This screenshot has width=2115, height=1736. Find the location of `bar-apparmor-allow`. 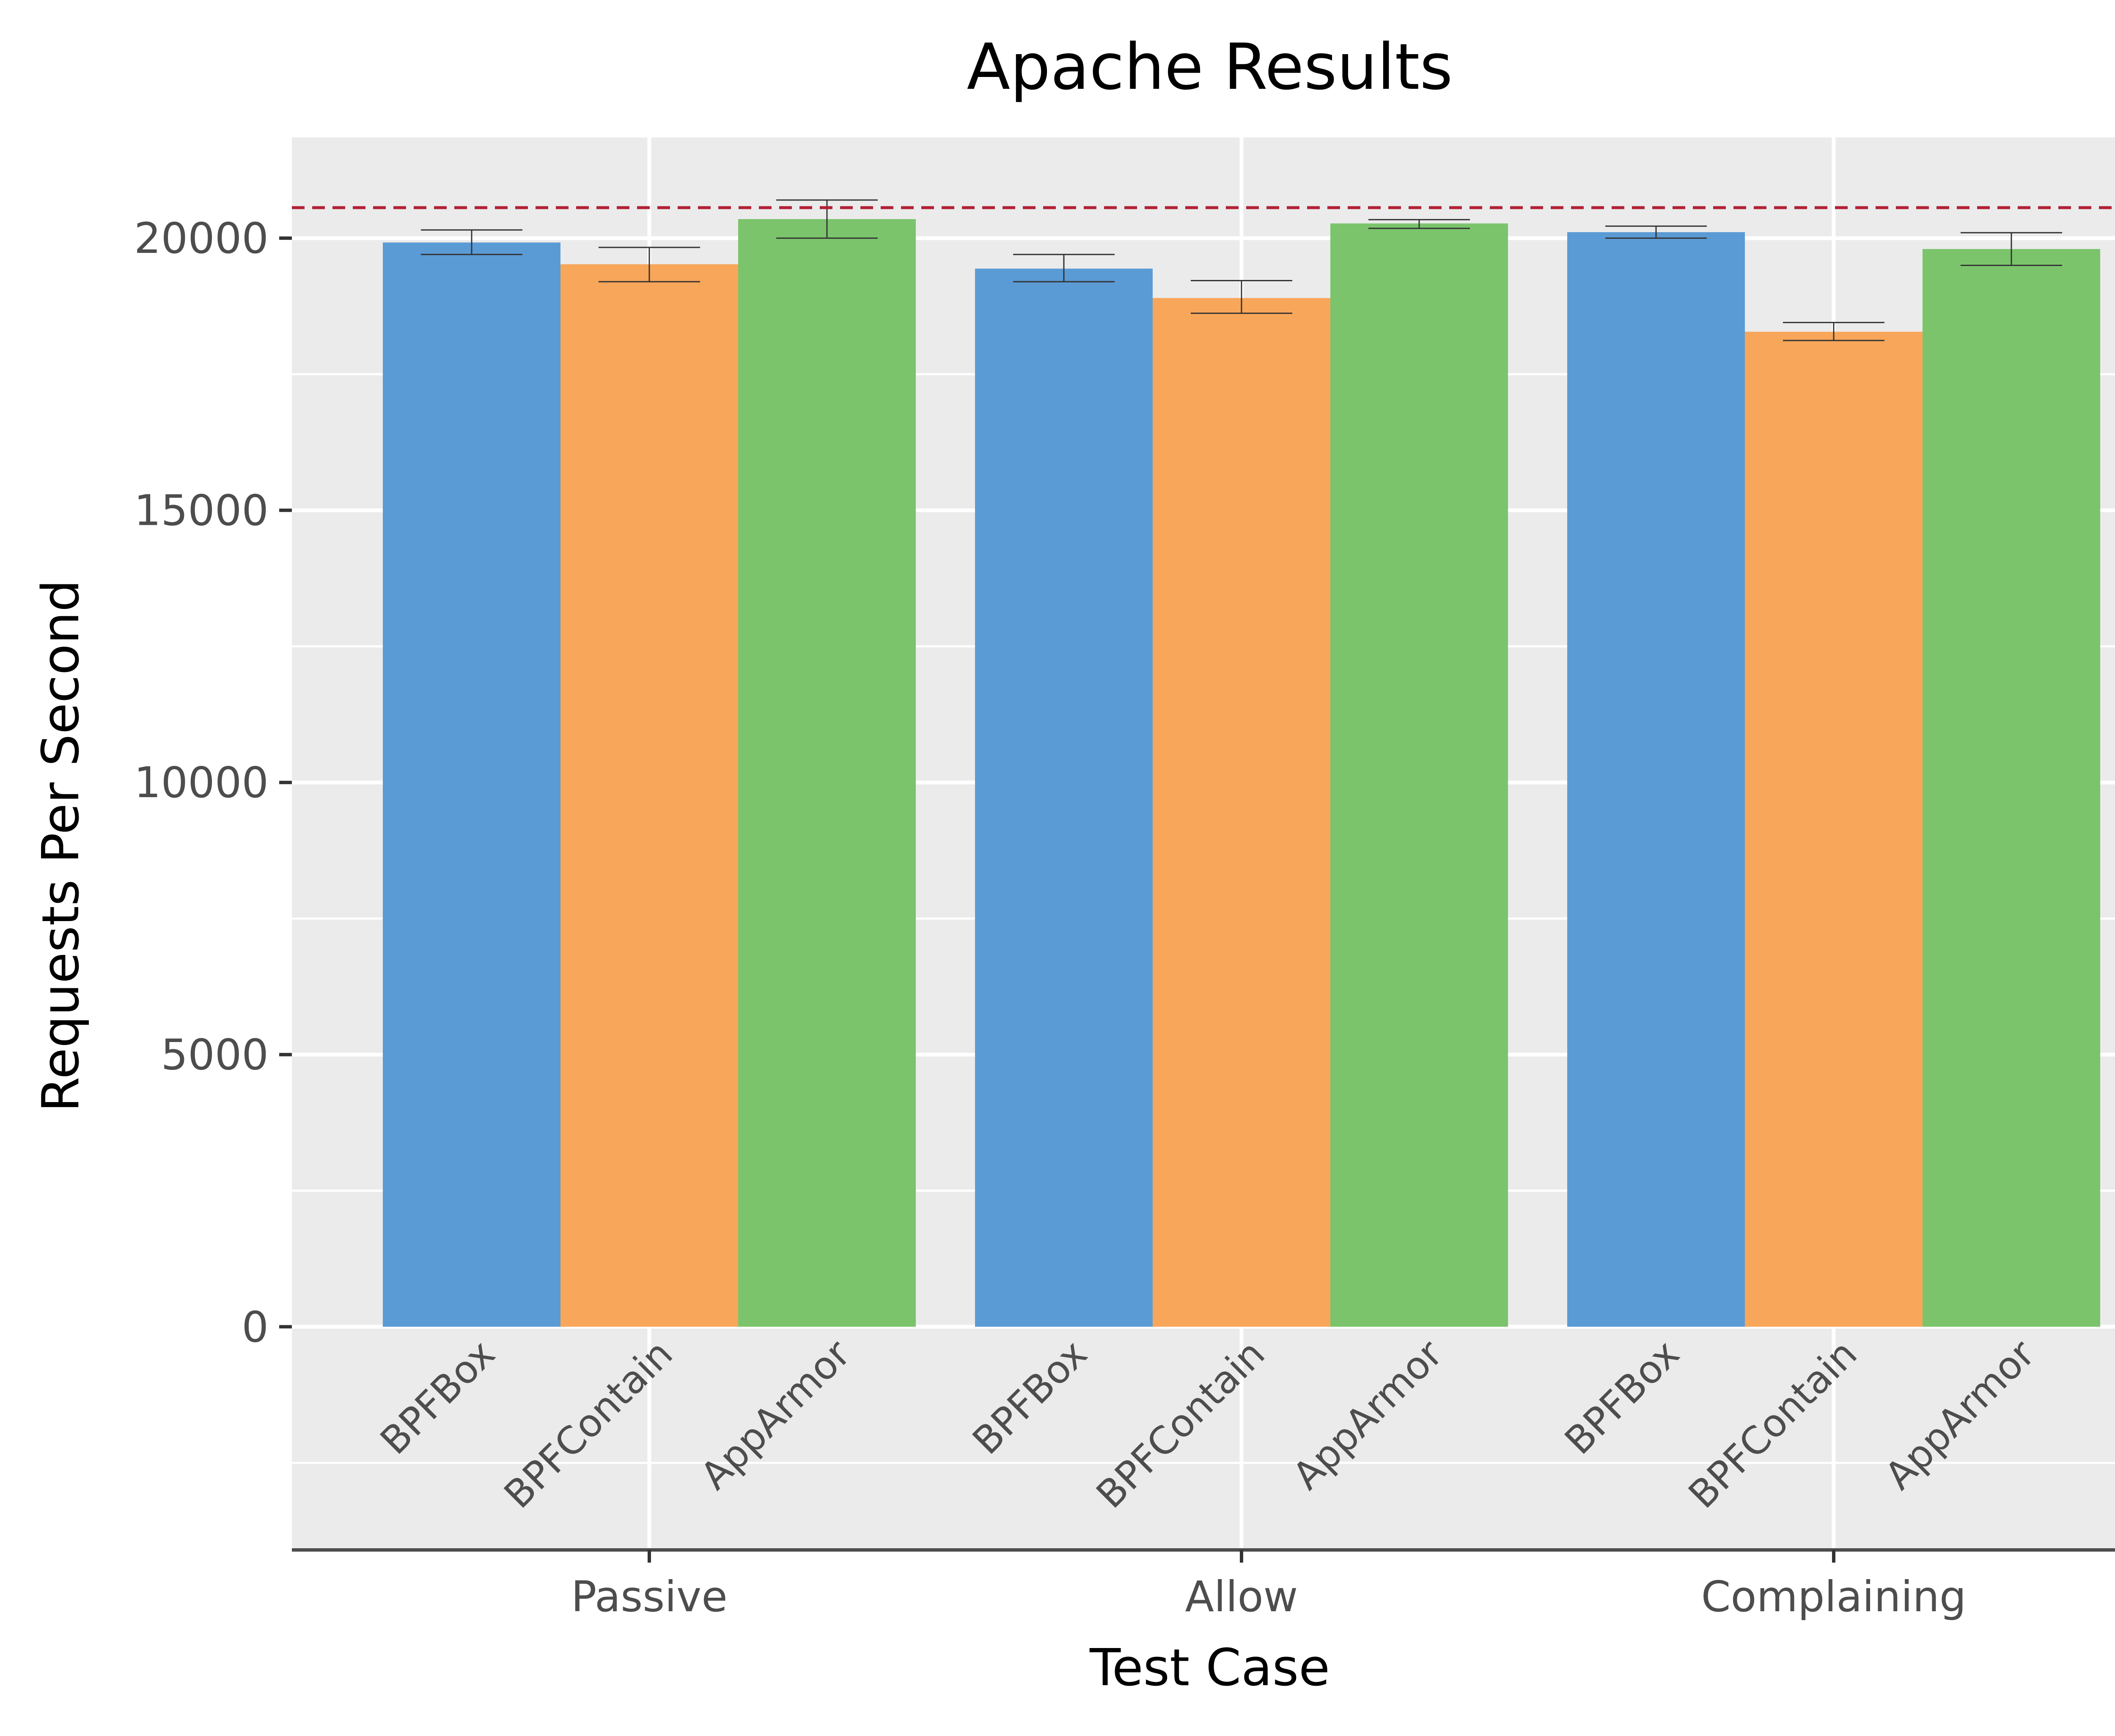

bar-apparmor-allow is located at coordinates (1419, 775).